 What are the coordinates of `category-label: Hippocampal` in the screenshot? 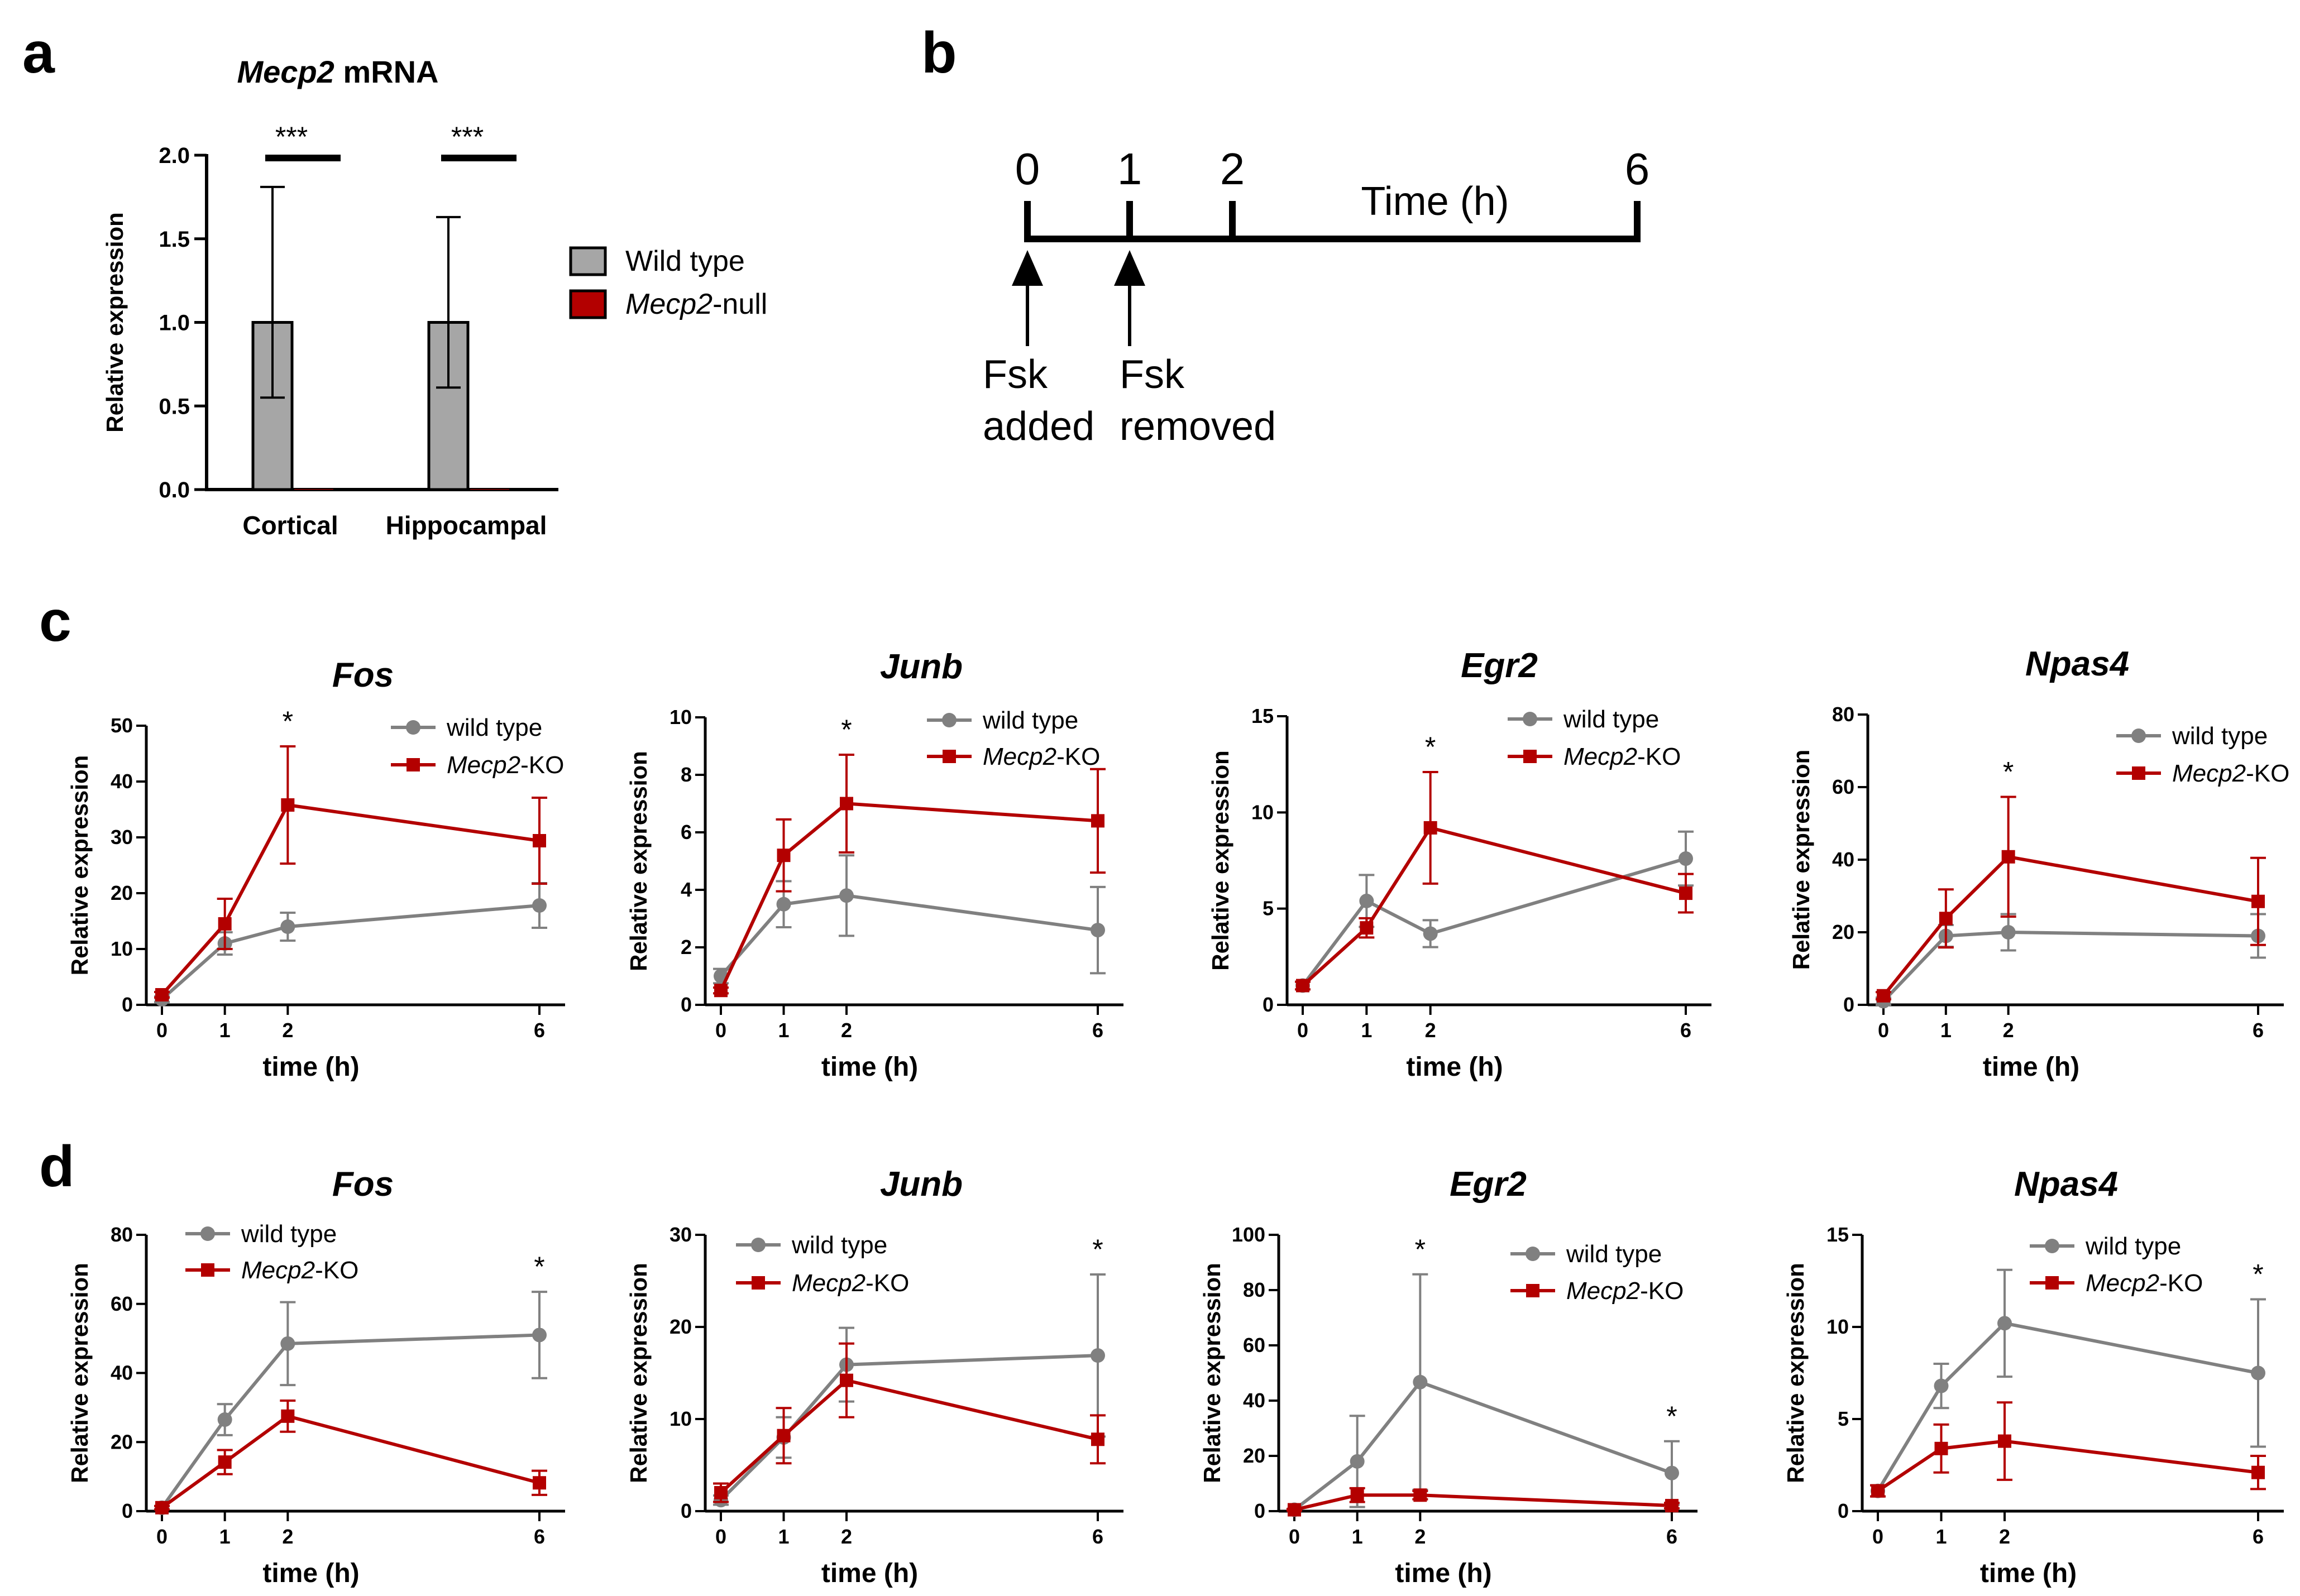 It's located at (467, 525).